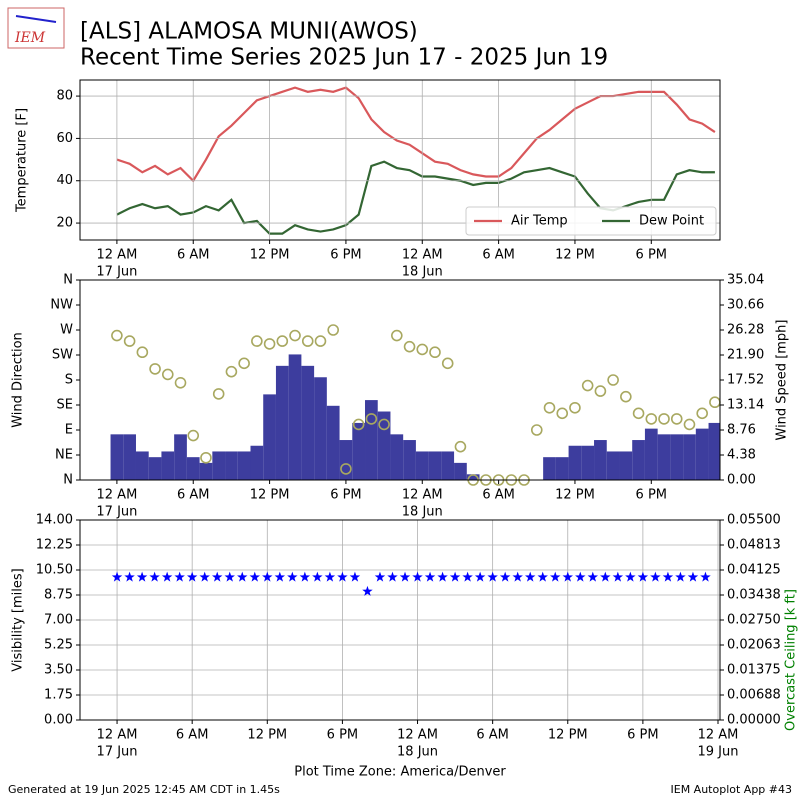 This screenshot has height=800, width=800. I want to click on y-tick-label: 40, so click(64, 180).